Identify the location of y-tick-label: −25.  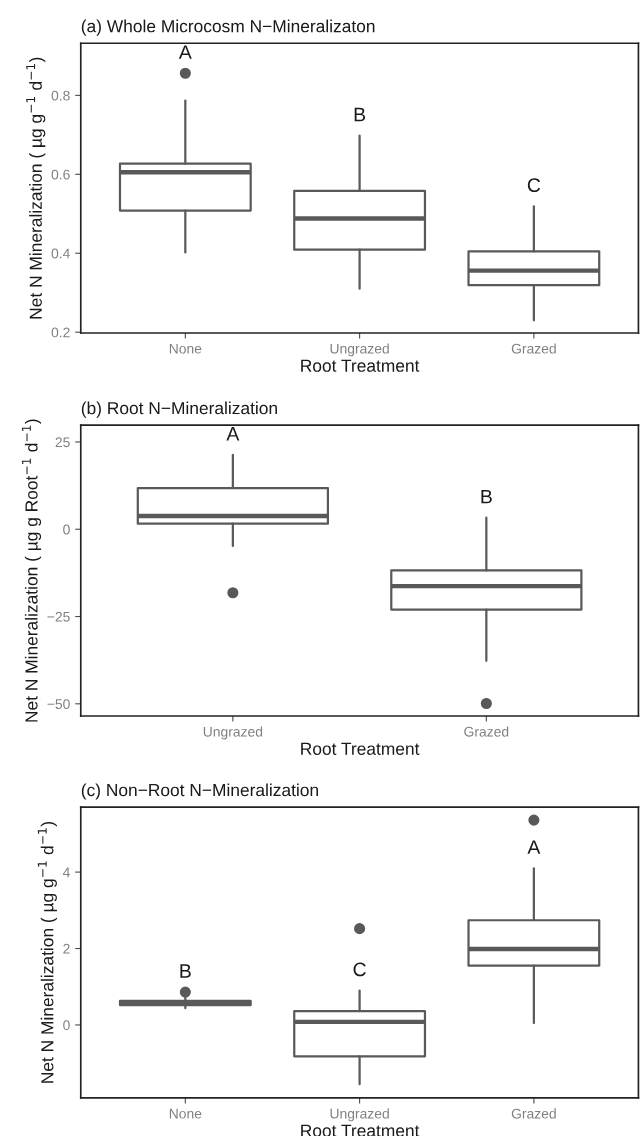
(58, 616).